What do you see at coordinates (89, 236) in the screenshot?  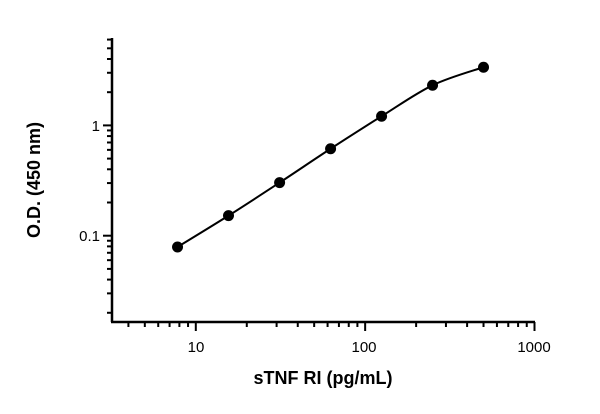 I see `y-tick-label-0.1: 0.1` at bounding box center [89, 236].